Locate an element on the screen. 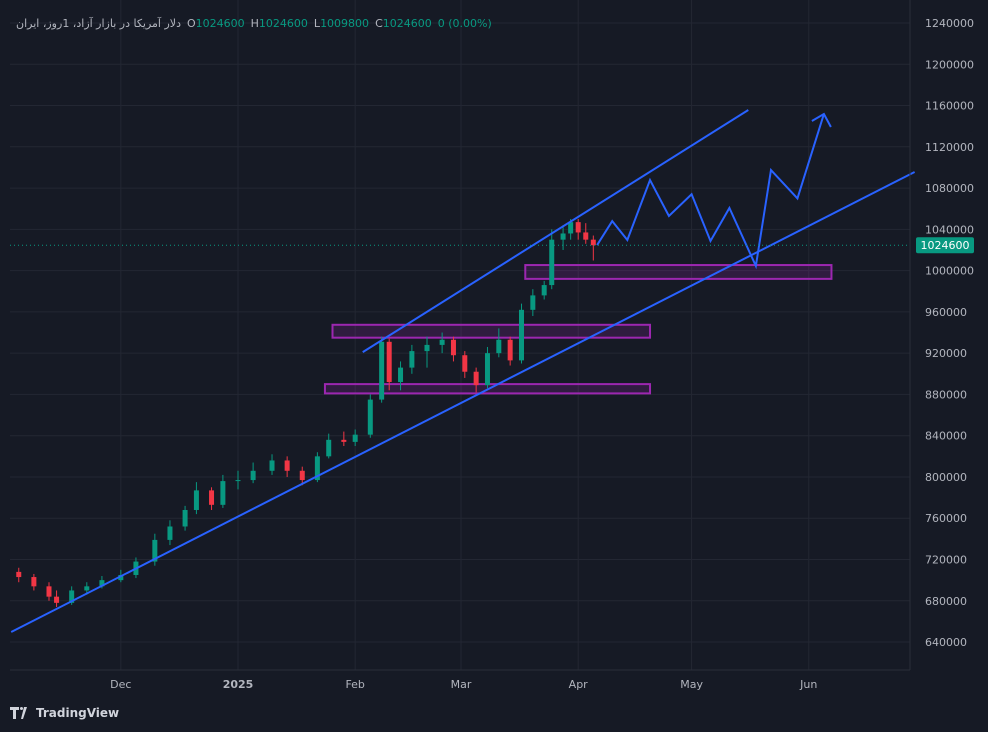  low-value: 1009800 is located at coordinates (345, 23).